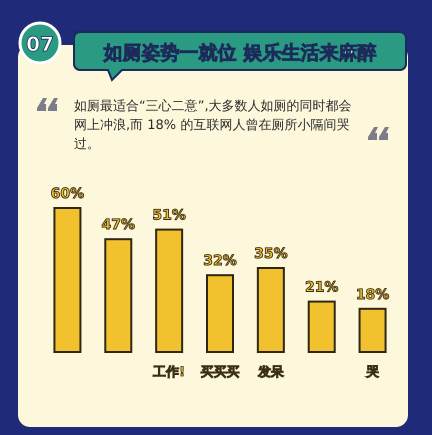 The height and width of the screenshot is (435, 432). What do you see at coordinates (119, 225) in the screenshot?
I see `data-label: 47%` at bounding box center [119, 225].